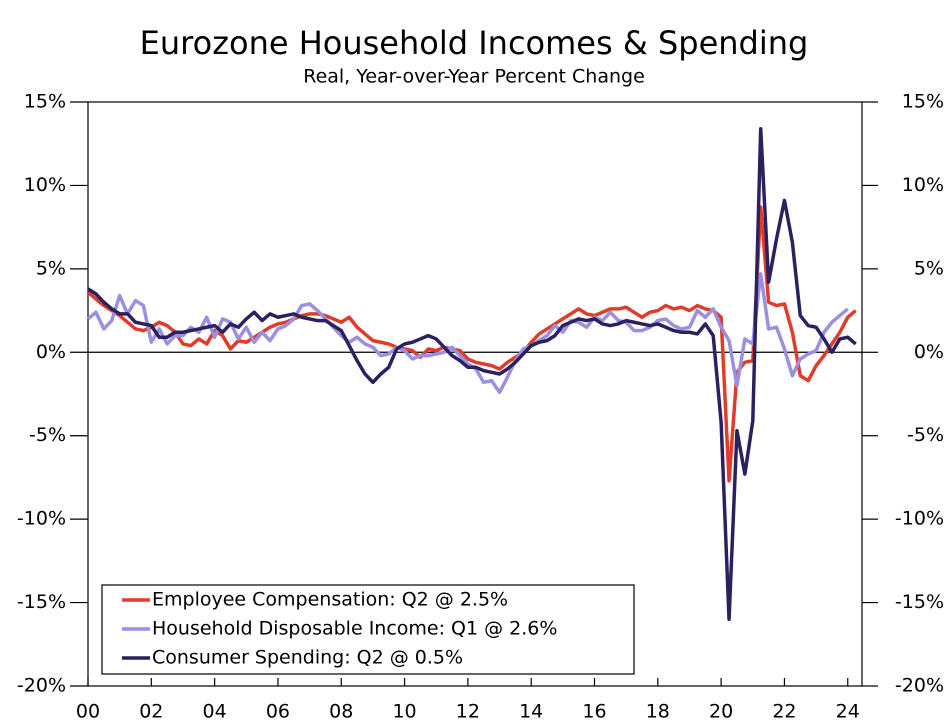  Describe the element at coordinates (278, 712) in the screenshot. I see `x-tick-label: 06` at that location.